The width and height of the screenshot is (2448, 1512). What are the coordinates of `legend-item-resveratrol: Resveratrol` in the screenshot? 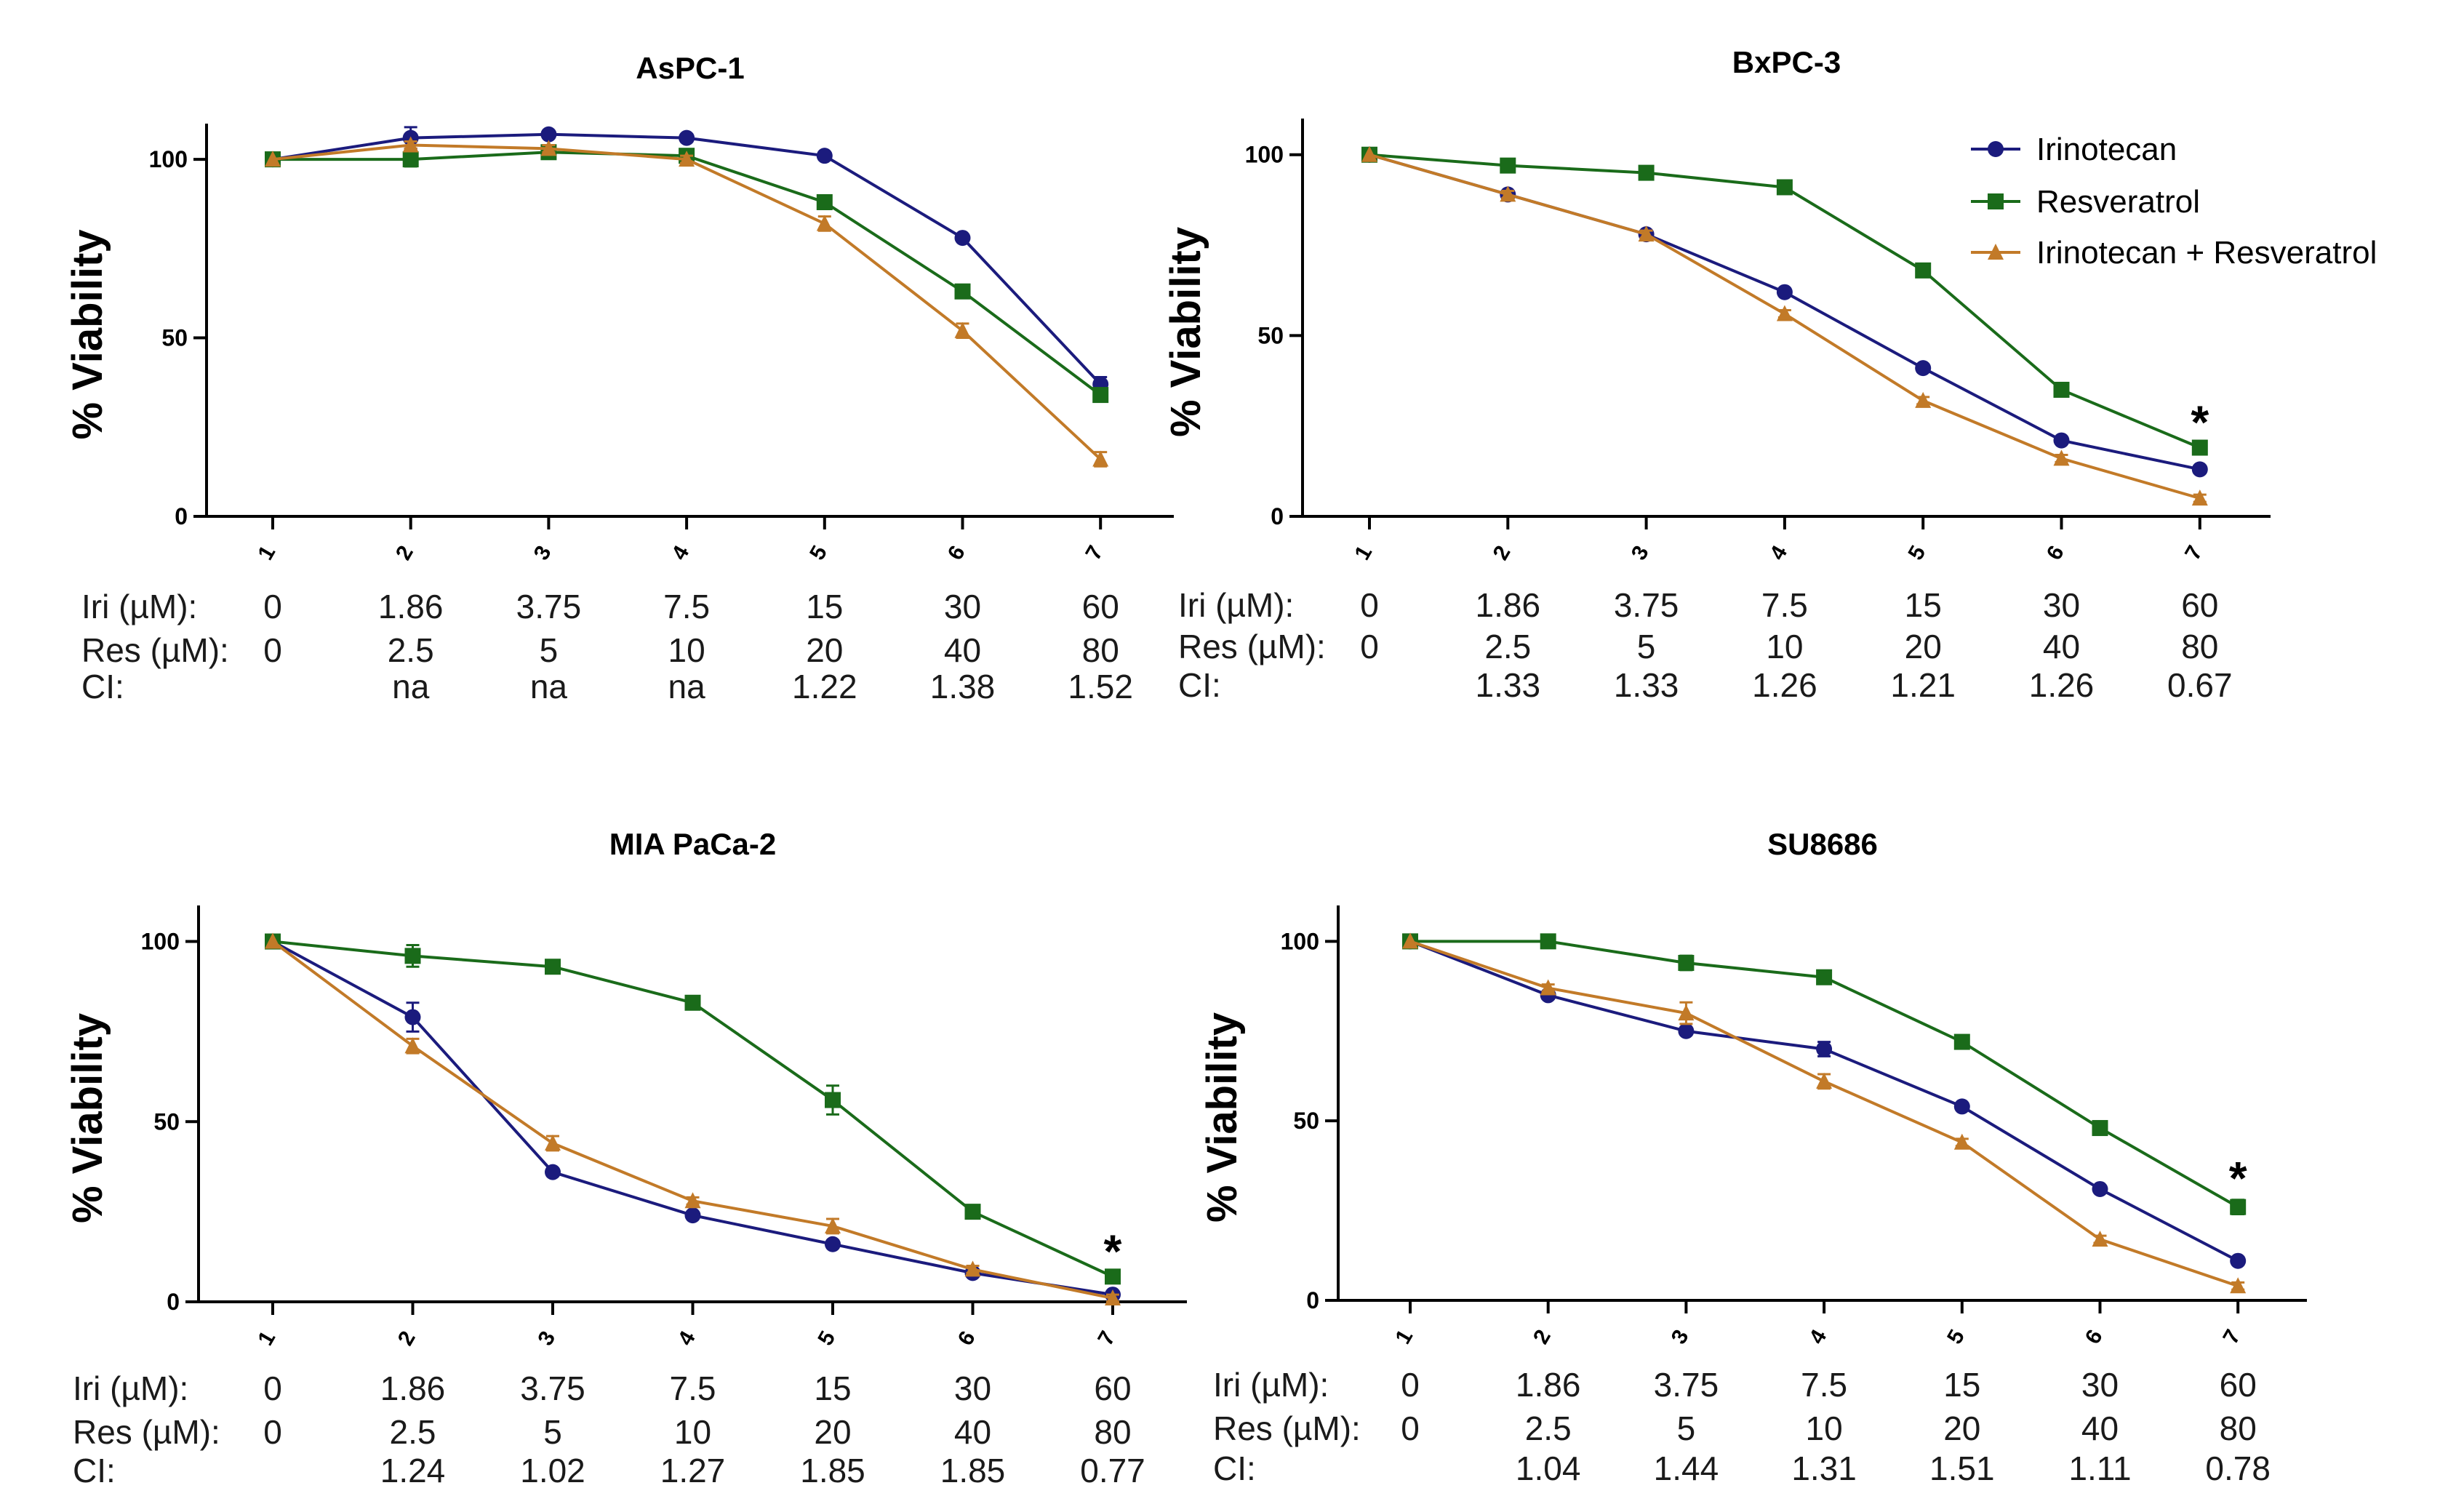 It's located at (2085, 202).